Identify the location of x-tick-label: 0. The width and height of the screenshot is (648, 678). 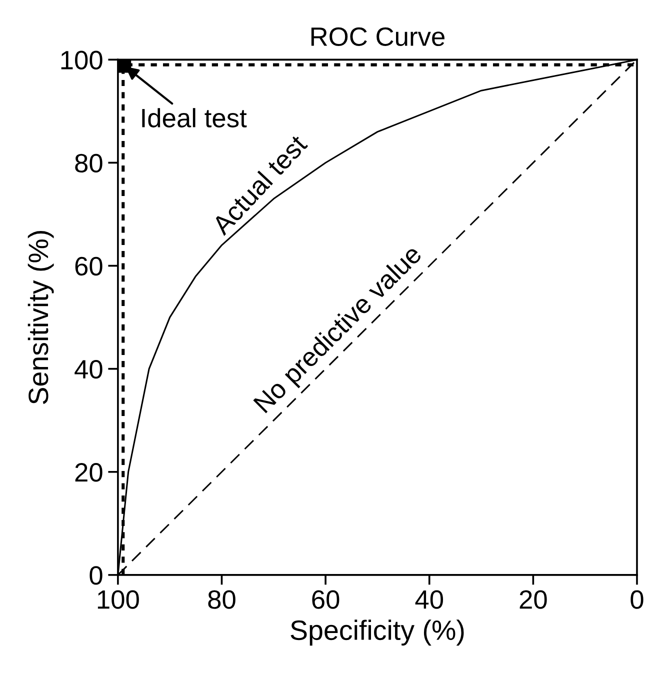
(637, 599).